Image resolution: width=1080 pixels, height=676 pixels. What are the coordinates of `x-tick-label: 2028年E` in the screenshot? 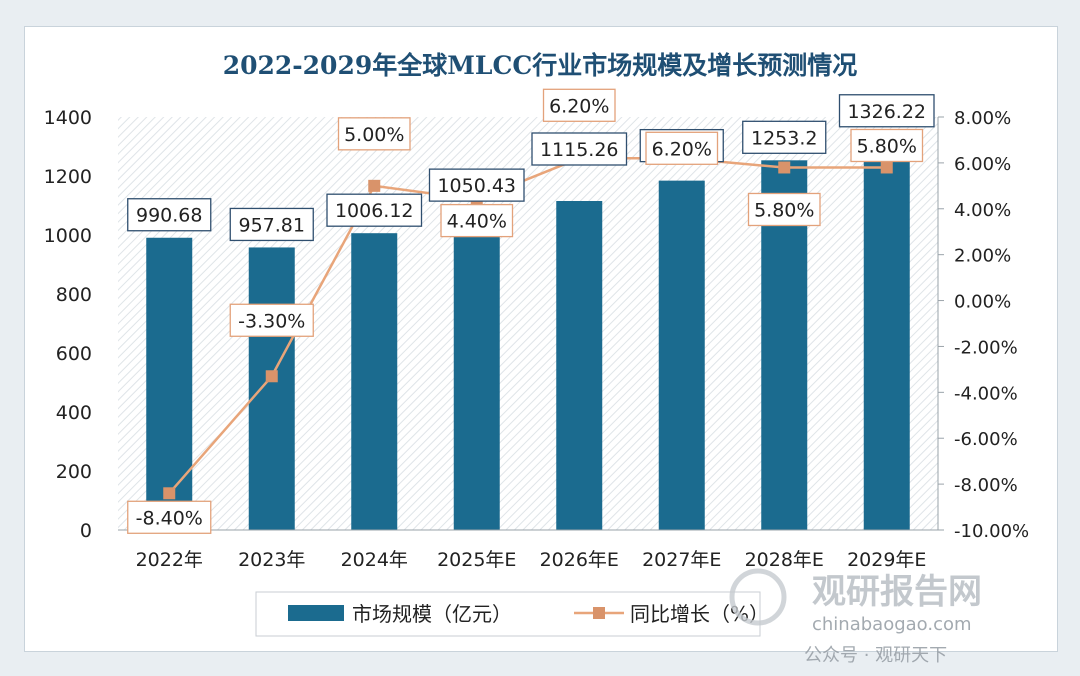 It's located at (784, 560).